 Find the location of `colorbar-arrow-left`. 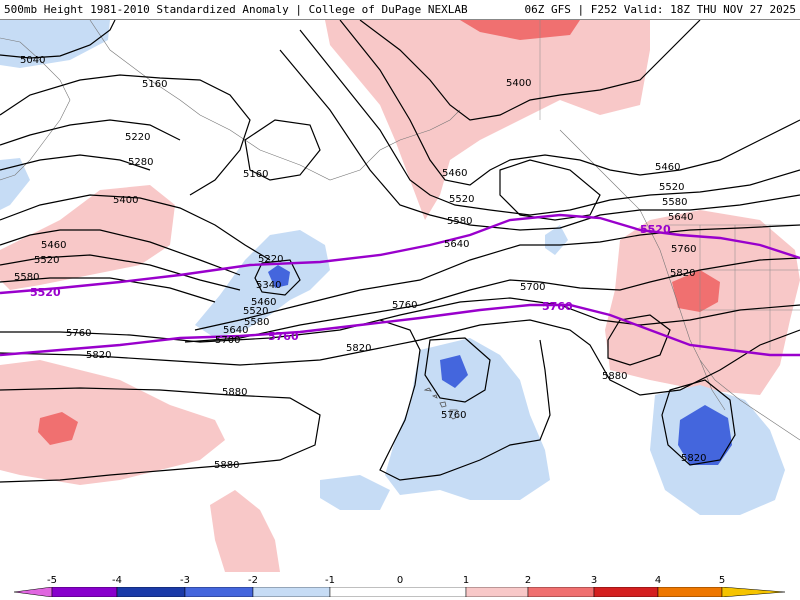

colorbar-arrow-left is located at coordinates (33, 592).